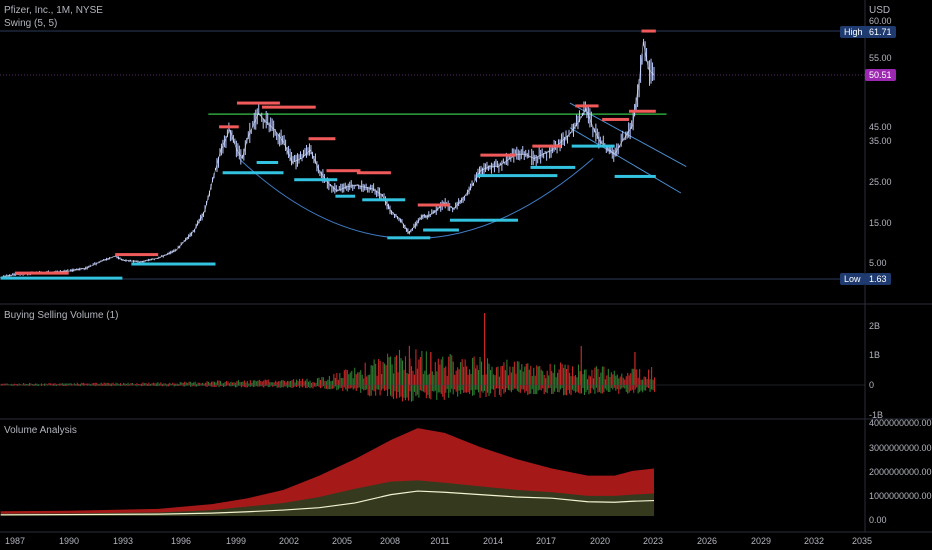 The width and height of the screenshot is (932, 550). What do you see at coordinates (61, 315) in the screenshot?
I see `volume-pane-title: Buying Selling Volume (1)` at bounding box center [61, 315].